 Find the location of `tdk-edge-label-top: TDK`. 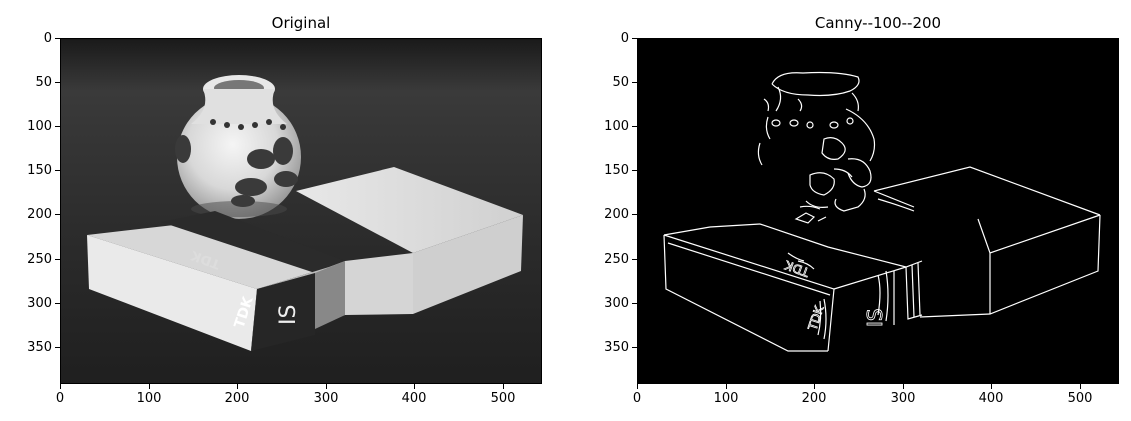

tdk-edge-label-top: TDK is located at coordinates (797, 268).